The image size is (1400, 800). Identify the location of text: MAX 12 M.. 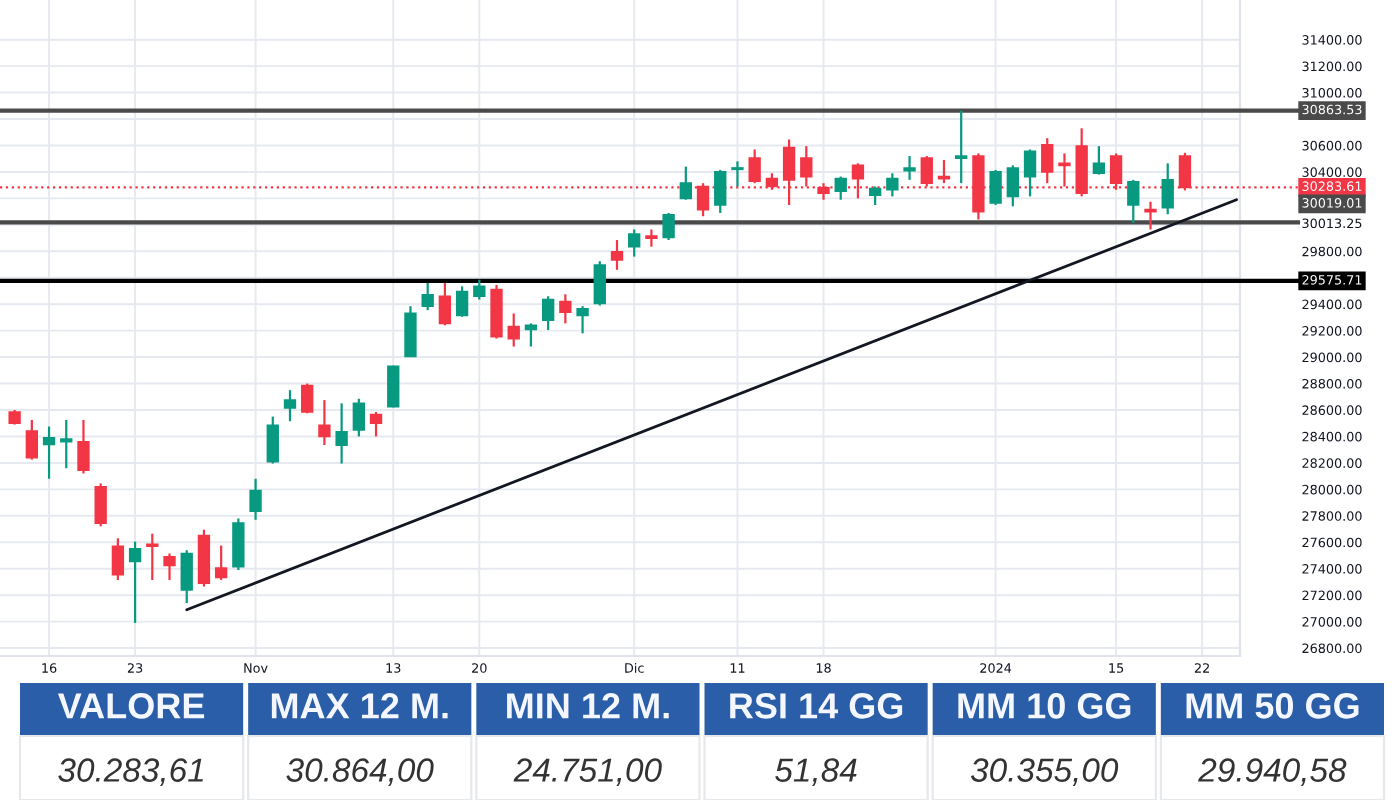
(359, 706).